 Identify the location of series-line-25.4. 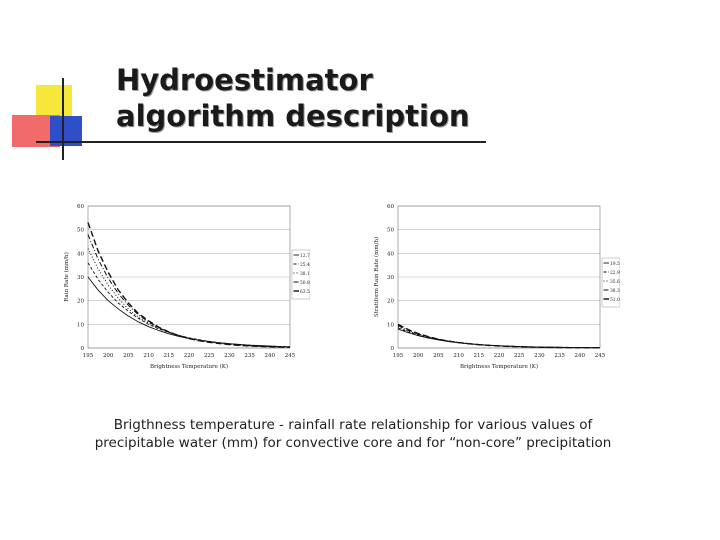
(189, 305).